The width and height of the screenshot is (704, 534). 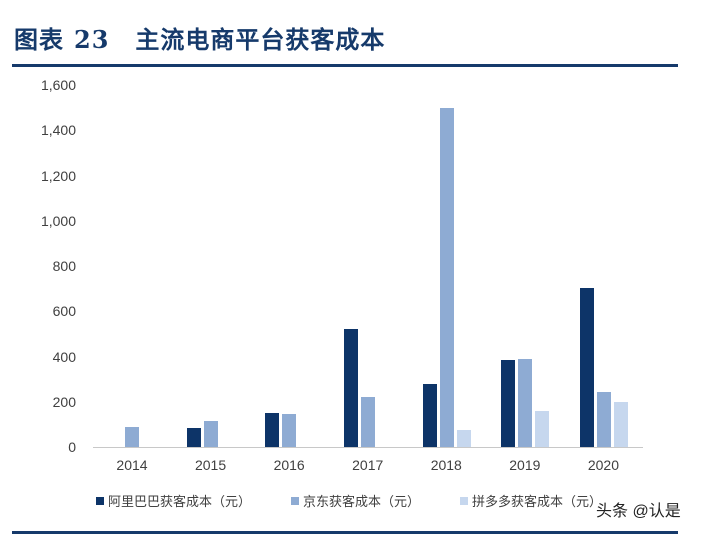 I want to click on legend-label: 京东获客成本（元）, so click(x=362, y=501).